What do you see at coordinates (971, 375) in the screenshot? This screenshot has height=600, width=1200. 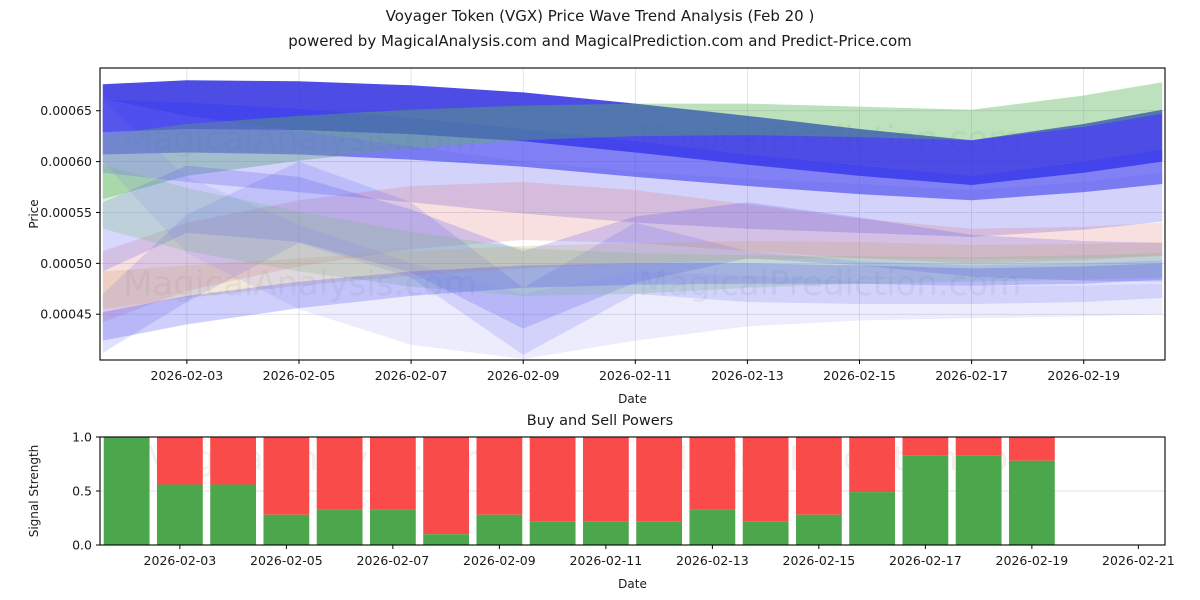 I see `price-xtick-label: 2026-02-17` at bounding box center [971, 375].